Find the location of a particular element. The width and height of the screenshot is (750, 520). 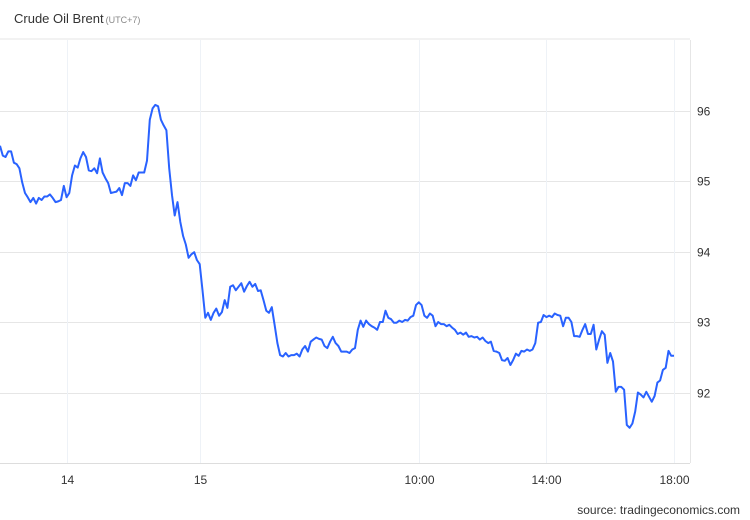

source-label: source: tradingeconomics.com is located at coordinates (658, 510).